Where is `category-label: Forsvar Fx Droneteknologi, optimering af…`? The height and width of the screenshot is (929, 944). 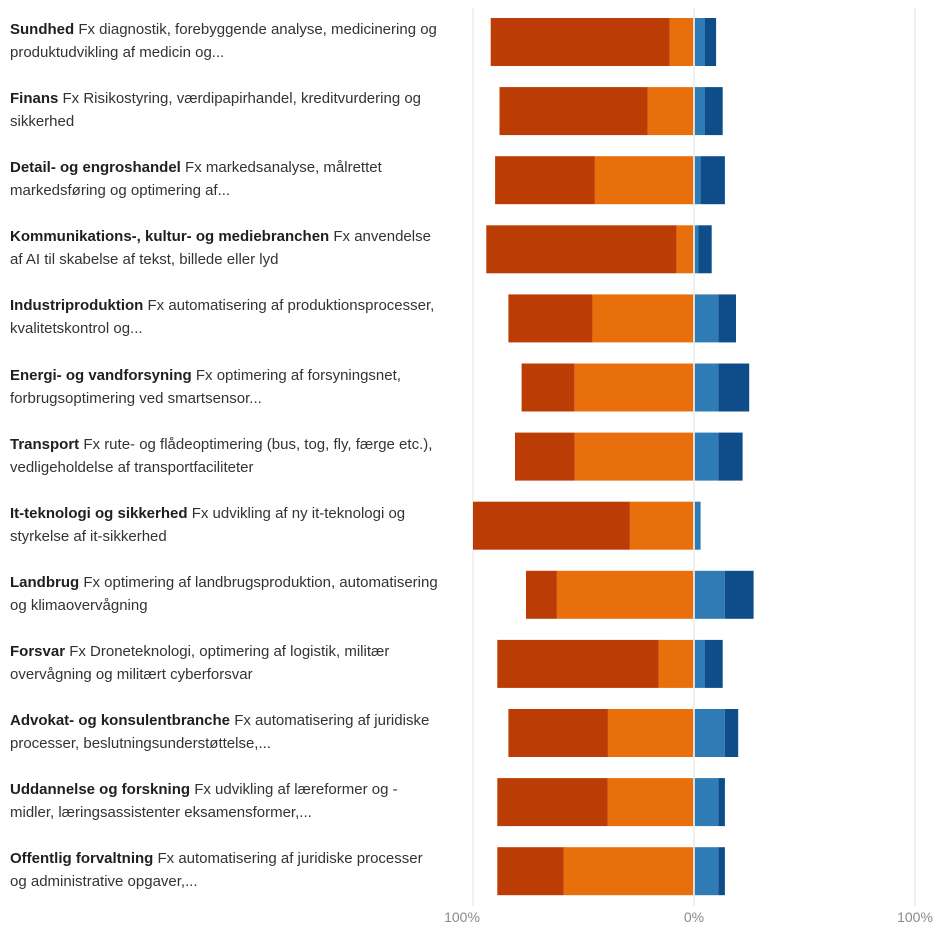
category-label: Forsvar Fx Droneteknologi, optimering af… is located at coordinates (225, 663).